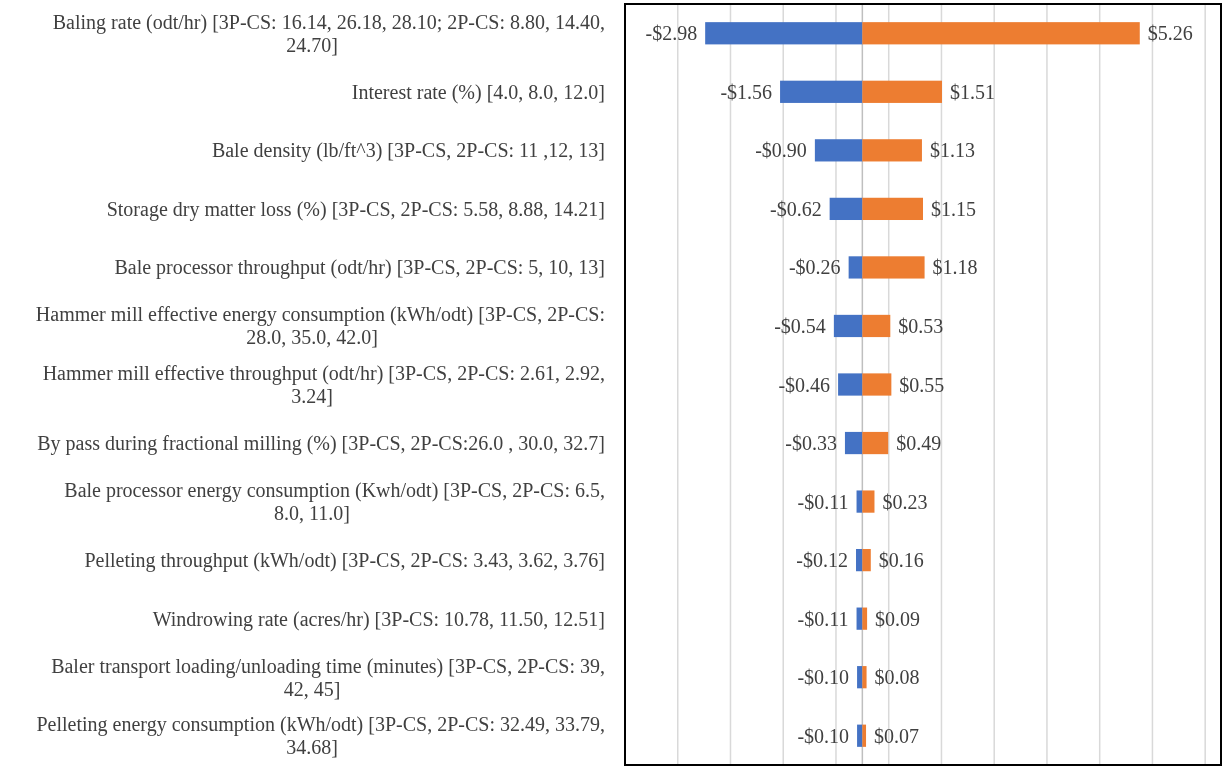 This screenshot has width=1223, height=767. I want to click on data-label: $0.23, so click(905, 501).